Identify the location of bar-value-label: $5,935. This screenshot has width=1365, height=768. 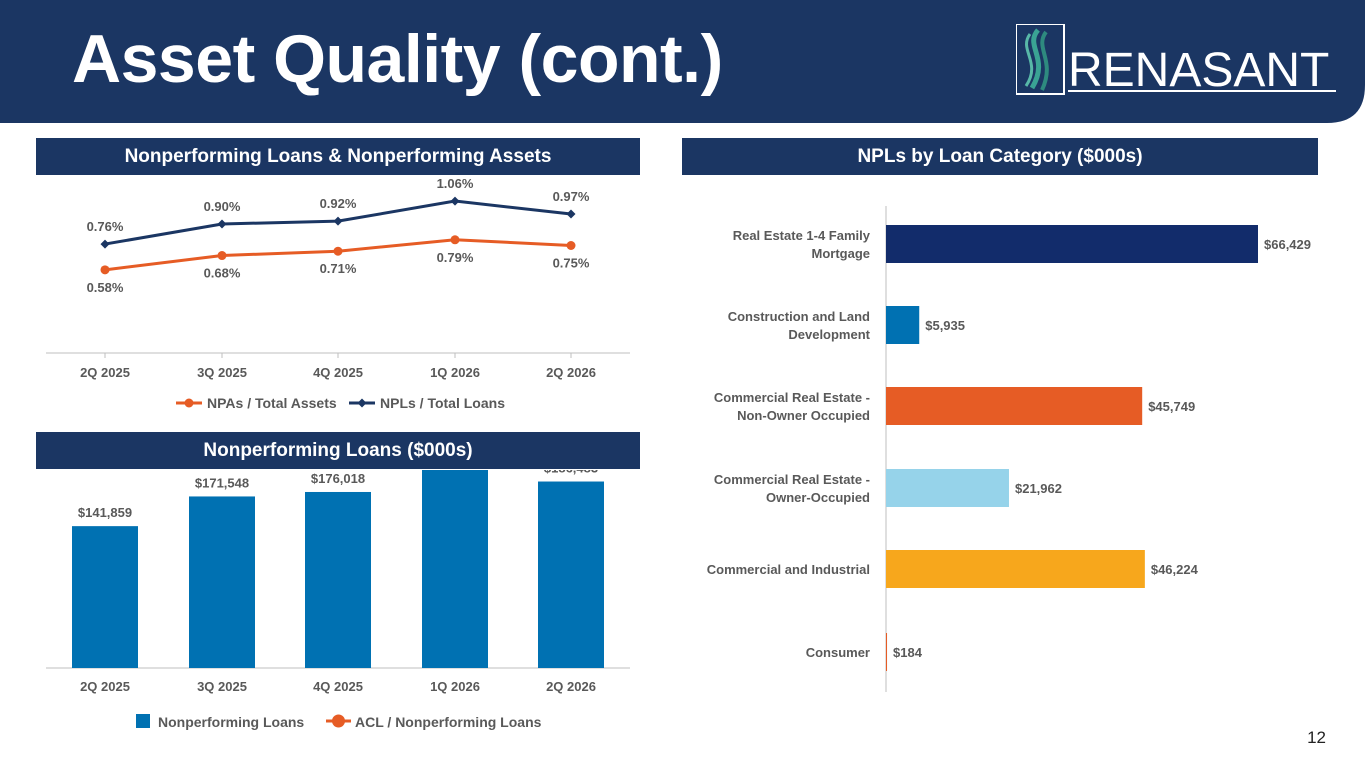
(945, 325).